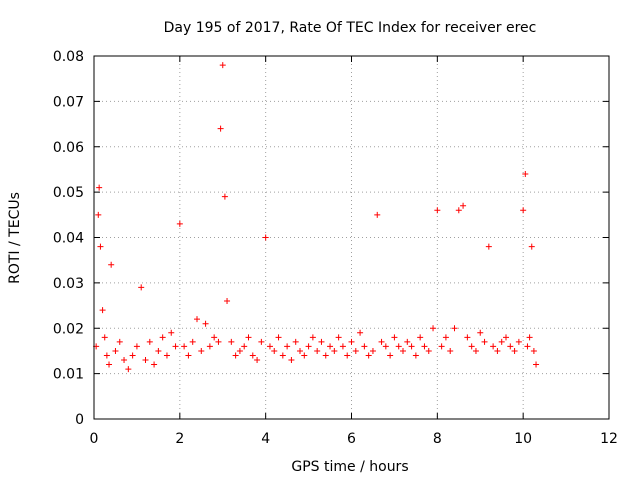 The width and height of the screenshot is (640, 480). I want to click on y-tick-label: 0.06, so click(68, 148).